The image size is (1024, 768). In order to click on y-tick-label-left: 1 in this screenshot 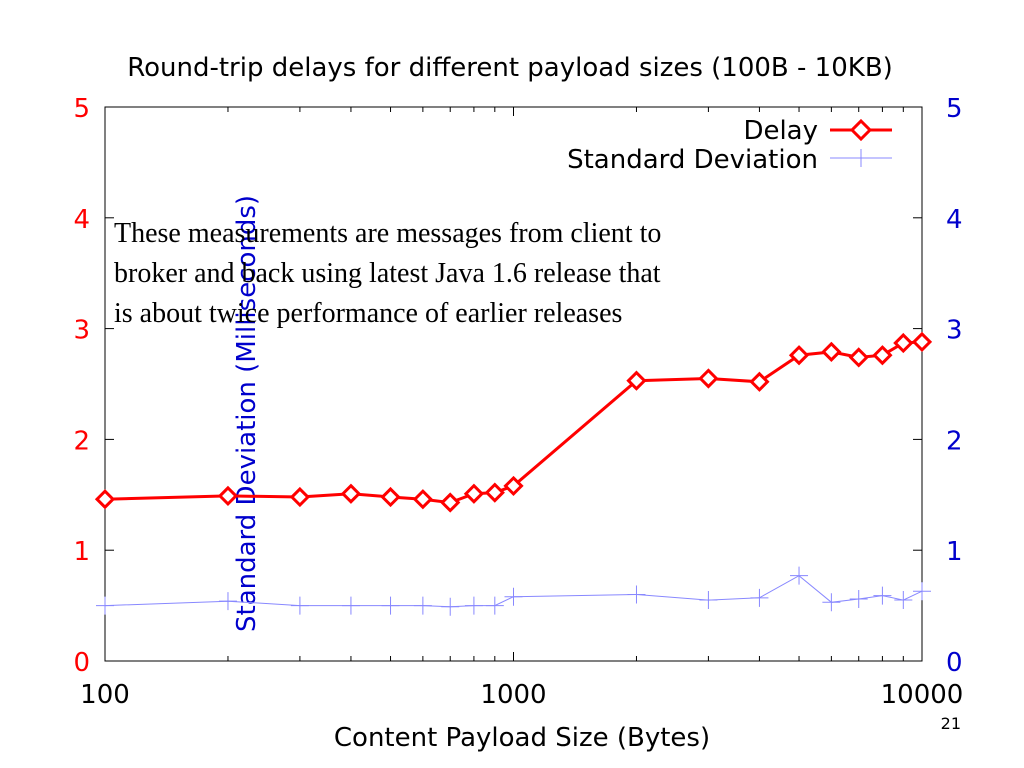, I will do `click(81, 552)`.